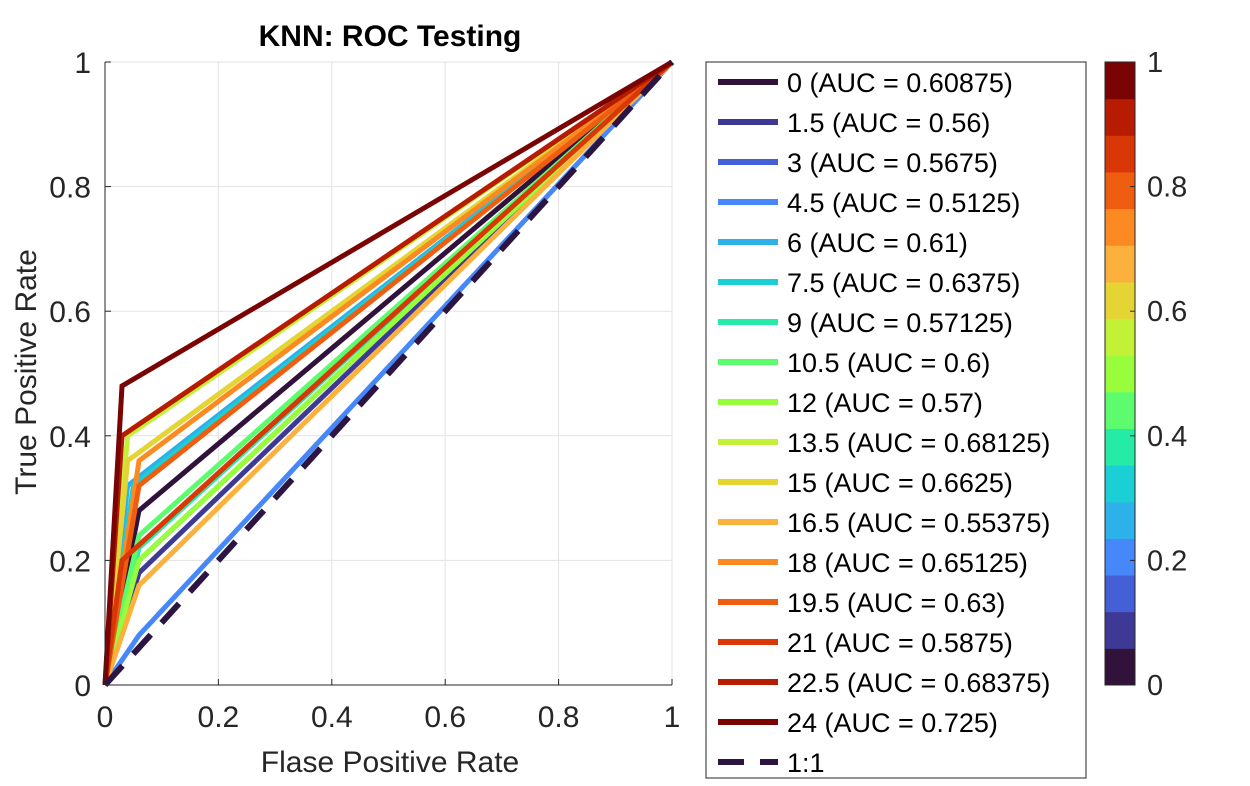  What do you see at coordinates (900, 83) in the screenshot?
I see `legend-entry-label: 0 (AUC = 0.60875)` at bounding box center [900, 83].